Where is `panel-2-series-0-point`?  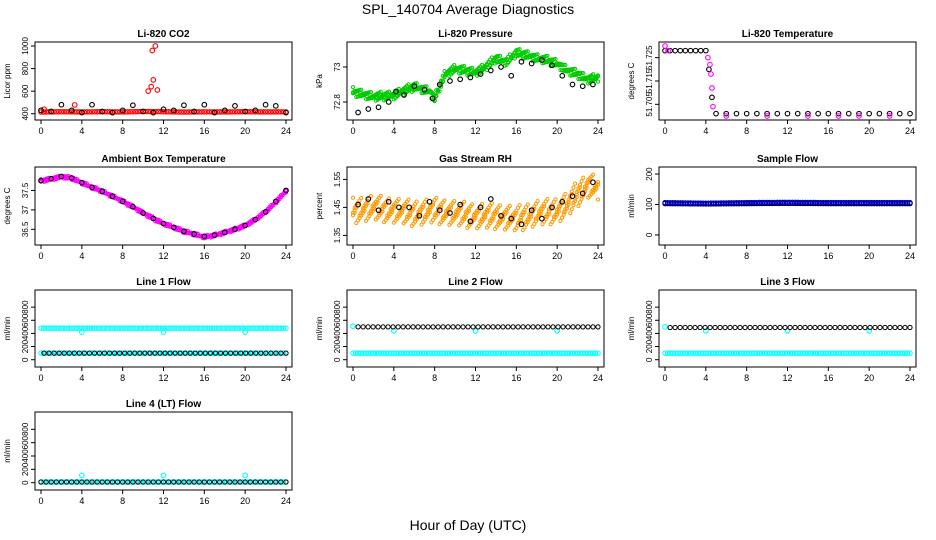
panel-2-series-0-point is located at coordinates (787, 113).